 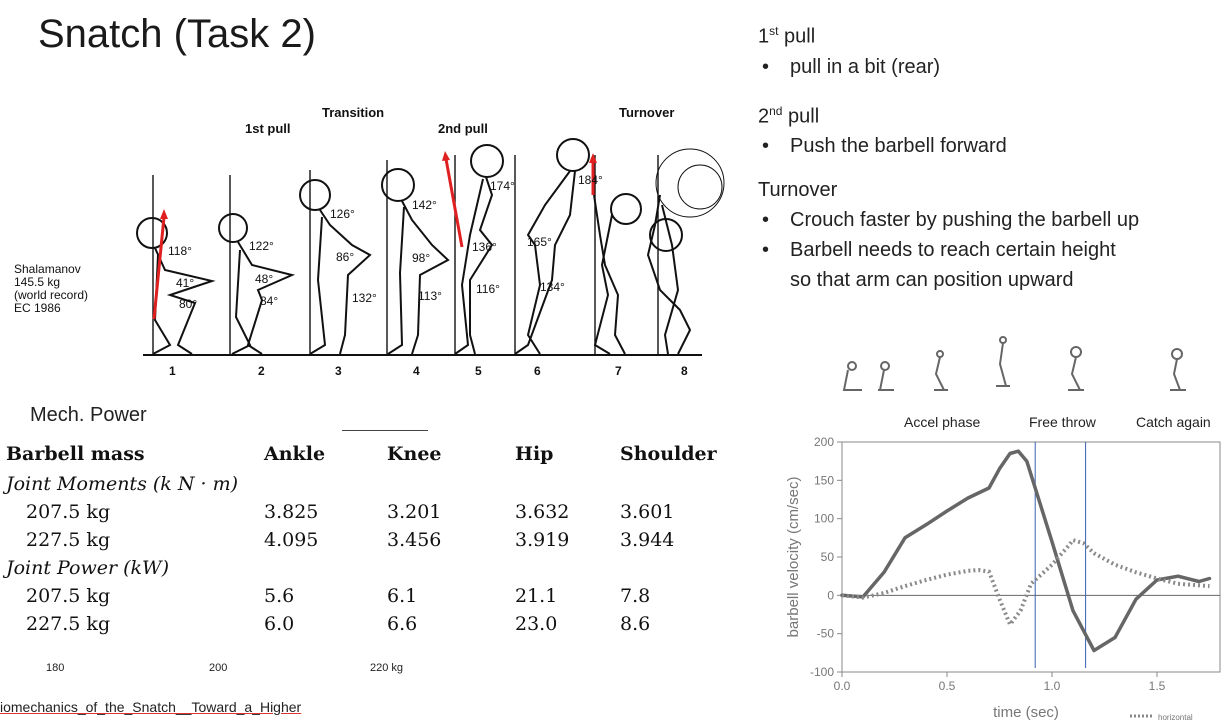 What do you see at coordinates (185, 283) in the screenshot?
I see `angle-label: 41°` at bounding box center [185, 283].